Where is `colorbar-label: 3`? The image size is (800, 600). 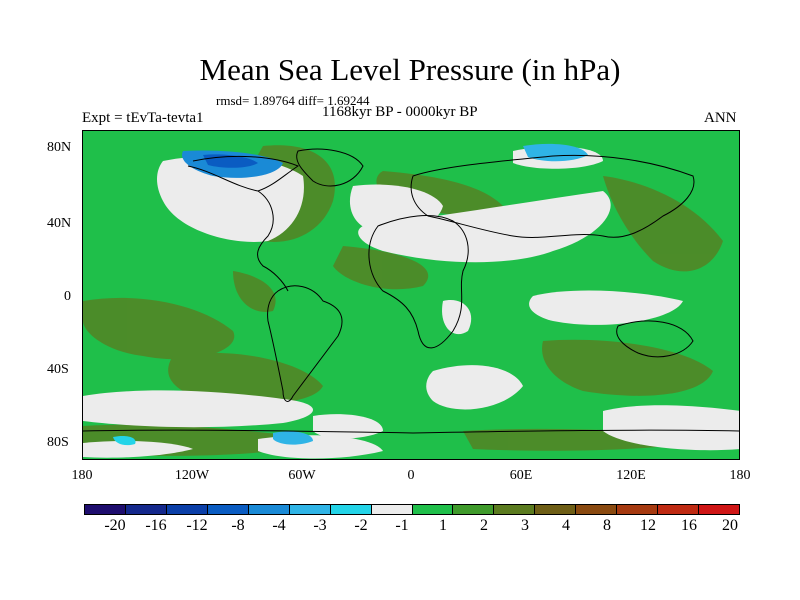 colorbar-label: 3 is located at coordinates (525, 525).